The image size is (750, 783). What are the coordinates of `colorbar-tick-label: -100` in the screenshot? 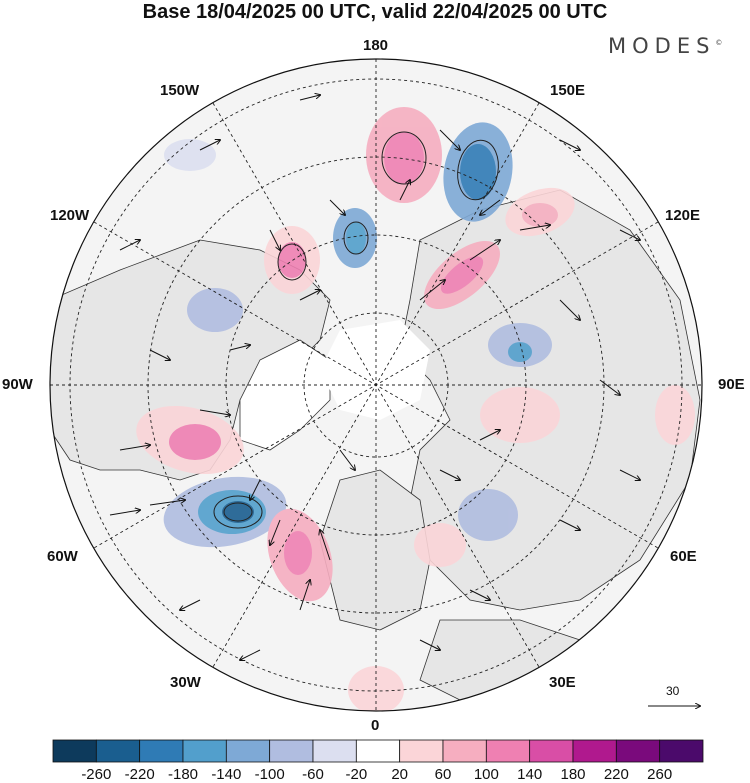 It's located at (269, 774).